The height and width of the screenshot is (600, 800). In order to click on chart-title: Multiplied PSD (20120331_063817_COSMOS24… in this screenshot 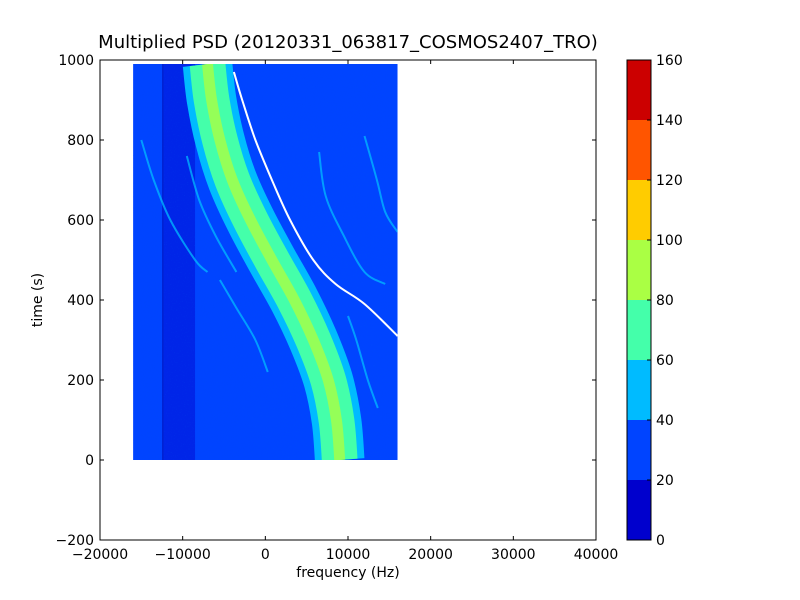, I will do `click(348, 42)`.